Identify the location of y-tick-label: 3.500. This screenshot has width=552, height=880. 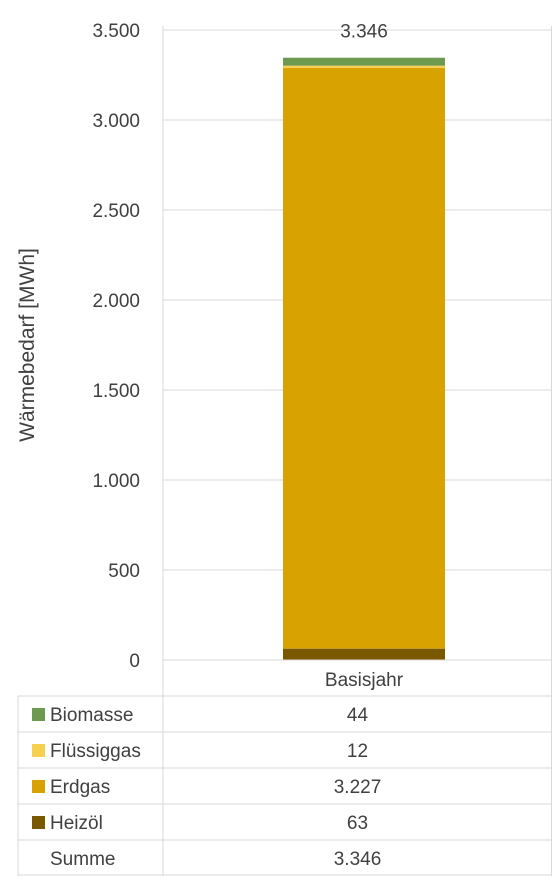
(116, 31).